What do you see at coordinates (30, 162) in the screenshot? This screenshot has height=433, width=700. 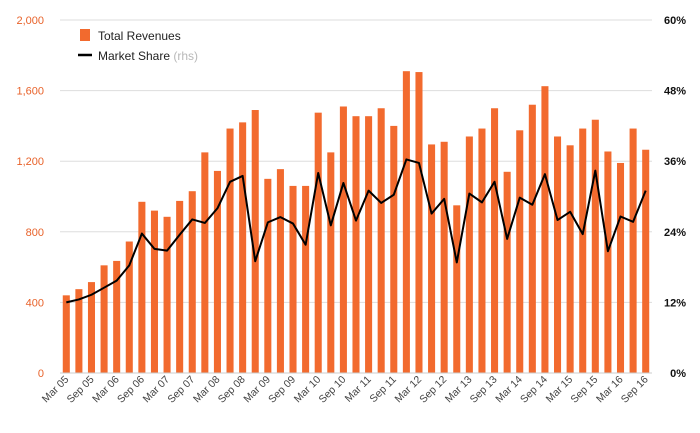 I see `left-axis-tick-label: 1,200` at bounding box center [30, 162].